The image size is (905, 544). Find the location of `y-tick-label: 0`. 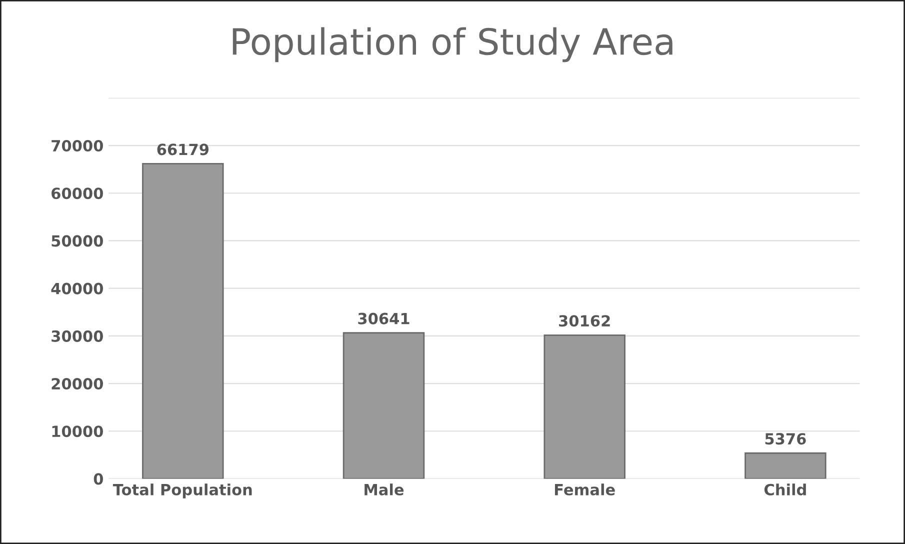

y-tick-label: 0 is located at coordinates (99, 479).